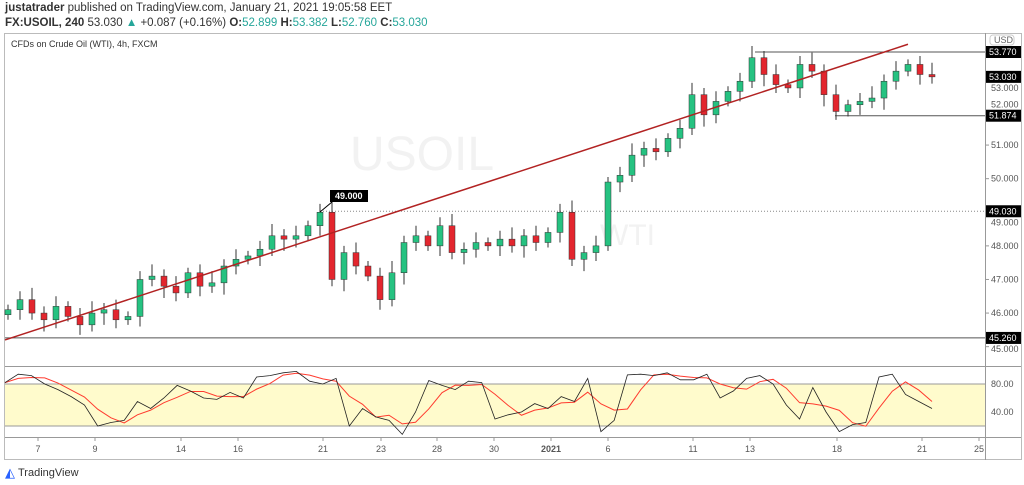  I want to click on callout-pointer, so click(326, 207).